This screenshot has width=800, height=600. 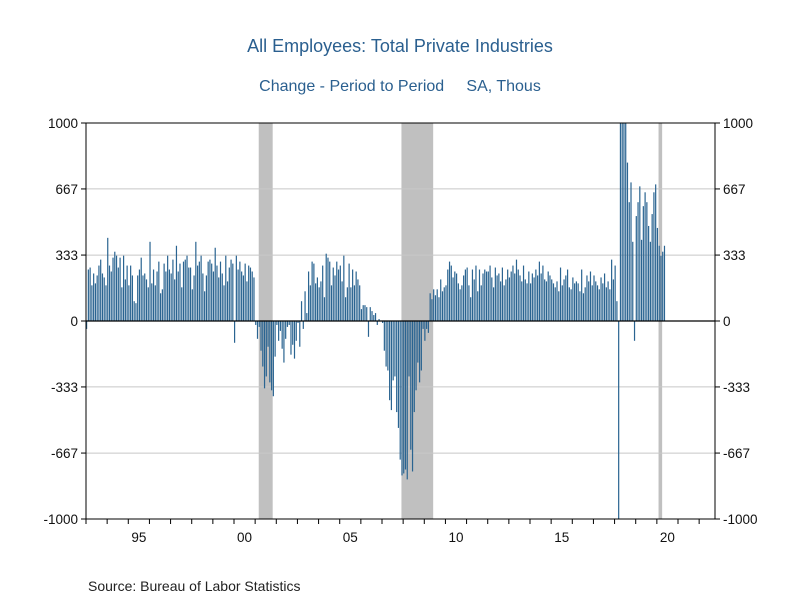 I want to click on x-tick-label: 95, so click(x=138, y=537).